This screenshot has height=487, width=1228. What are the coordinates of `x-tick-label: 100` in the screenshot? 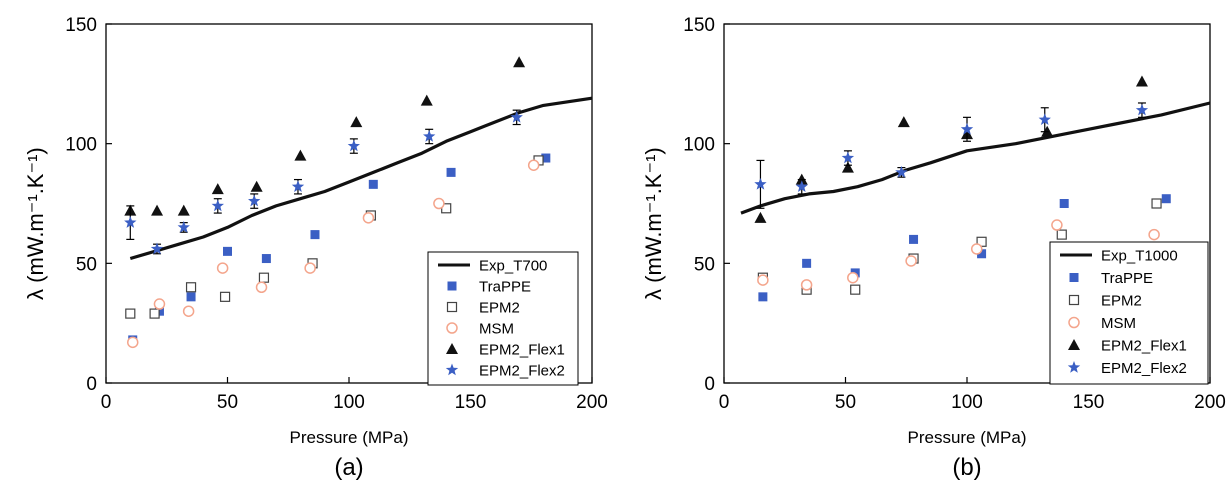 It's located at (967, 402).